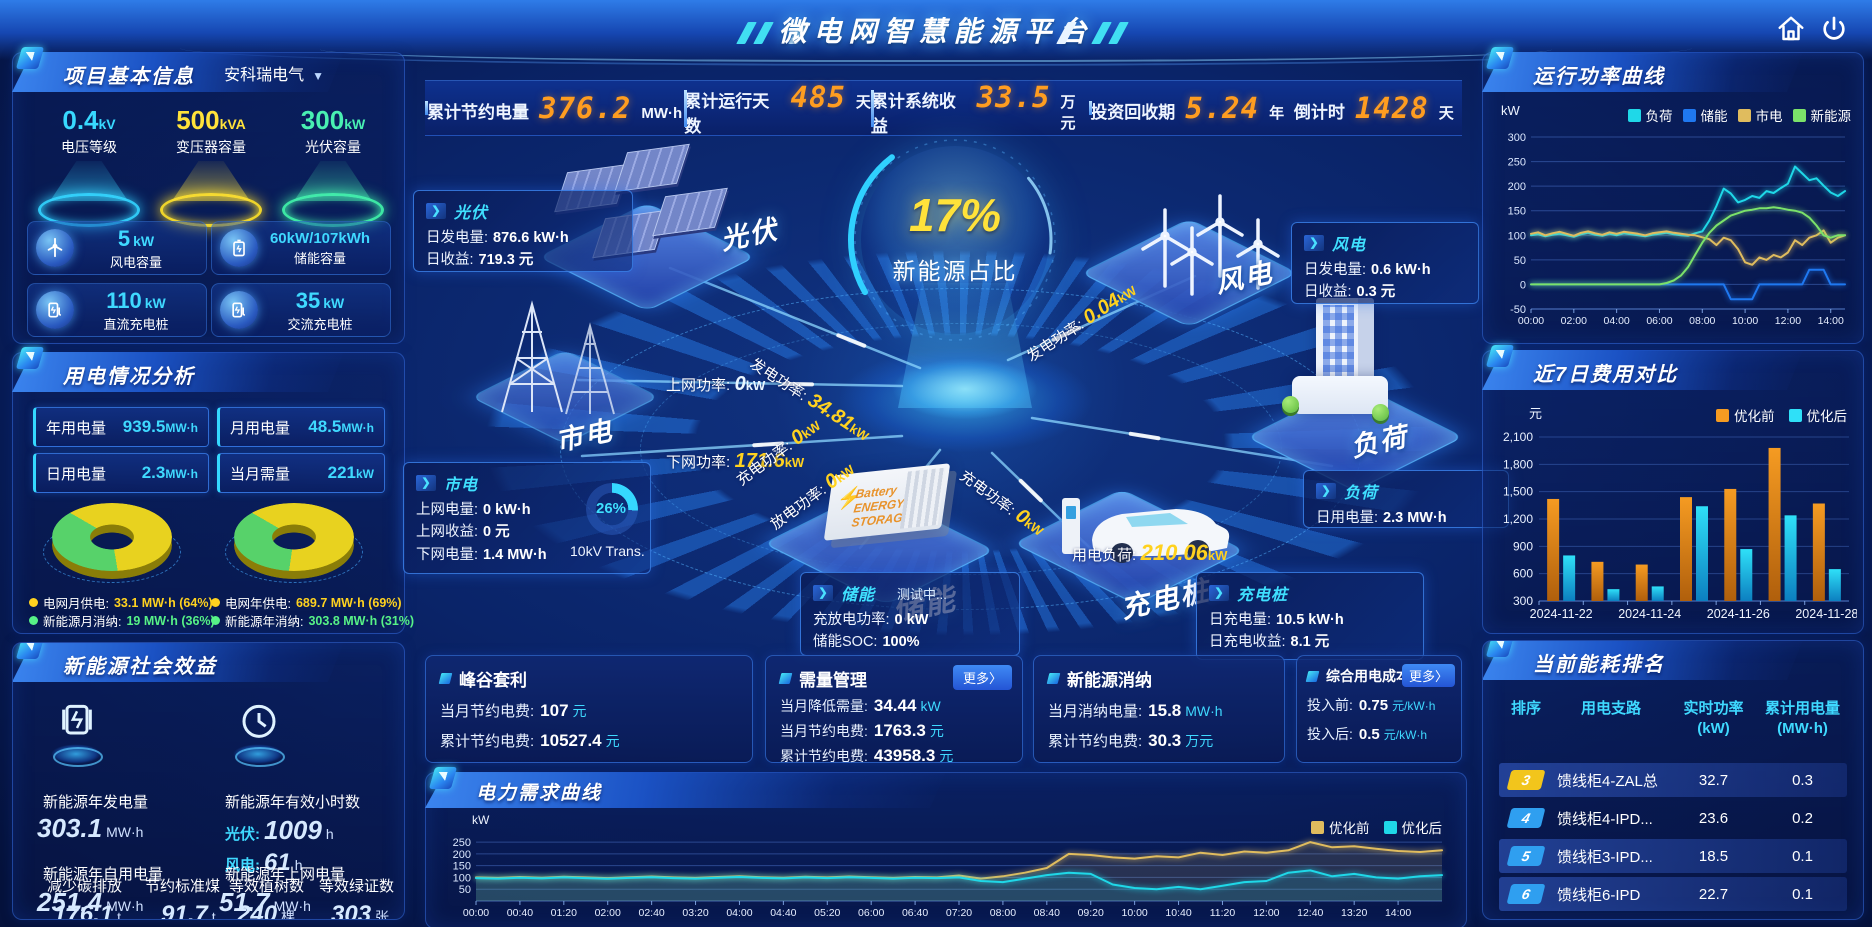 The height and width of the screenshot is (927, 1872). I want to click on svg-text: 00:00, so click(1531, 321).